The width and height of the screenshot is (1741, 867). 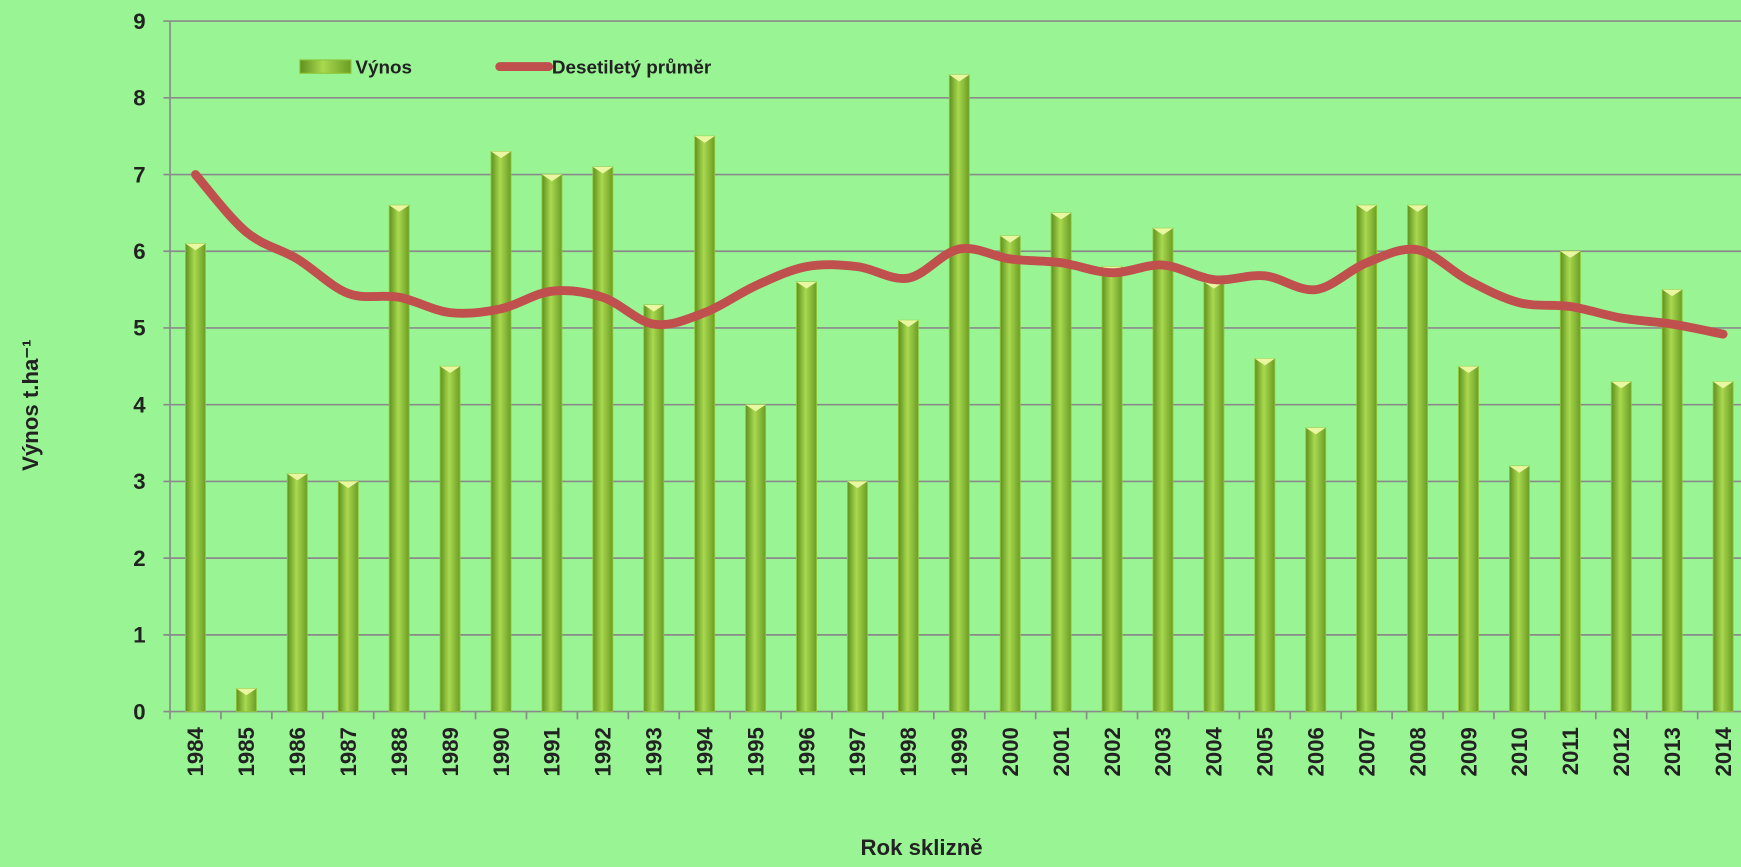 What do you see at coordinates (139, 251) in the screenshot?
I see `y-tick-label: 6` at bounding box center [139, 251].